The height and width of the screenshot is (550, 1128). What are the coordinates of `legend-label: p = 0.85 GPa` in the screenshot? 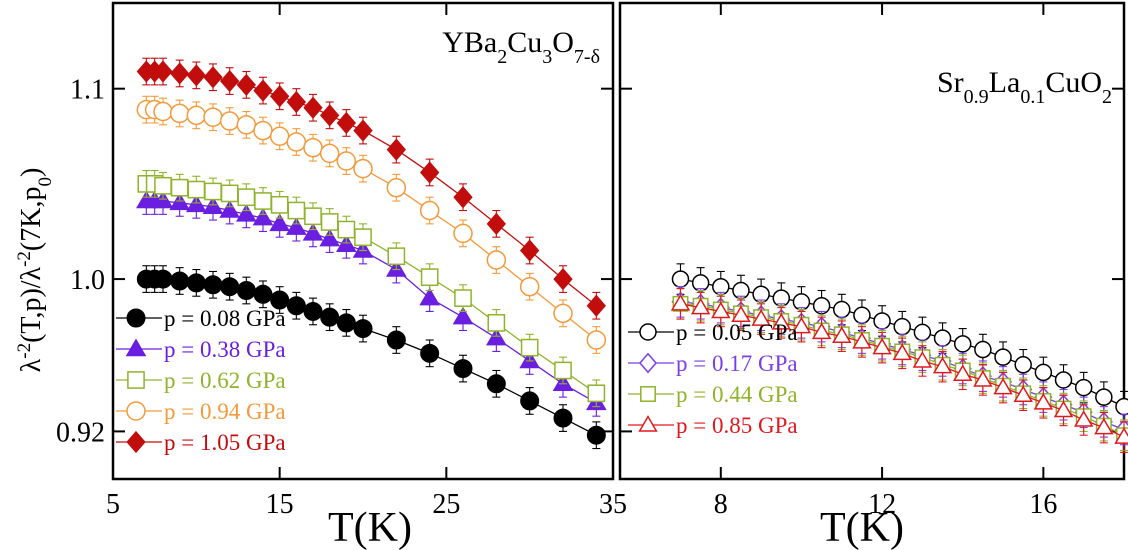 It's located at (737, 425).